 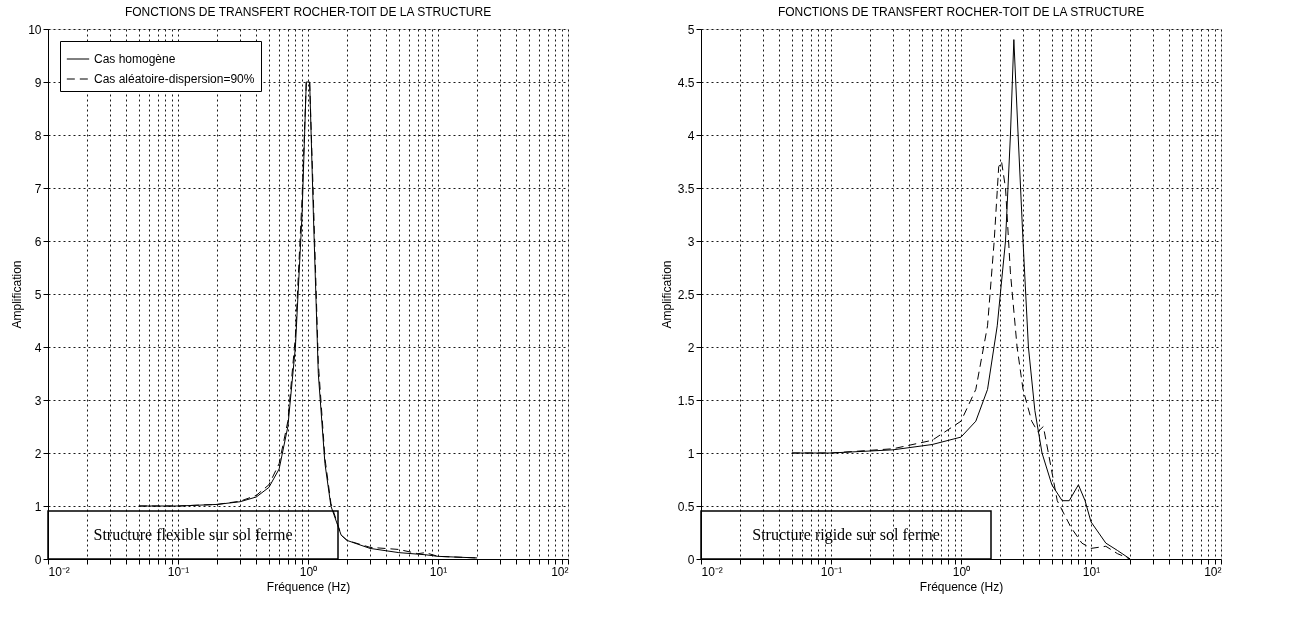 What do you see at coordinates (193, 534) in the screenshot?
I see `annotation: Structure flexible sur sol ferme` at bounding box center [193, 534].